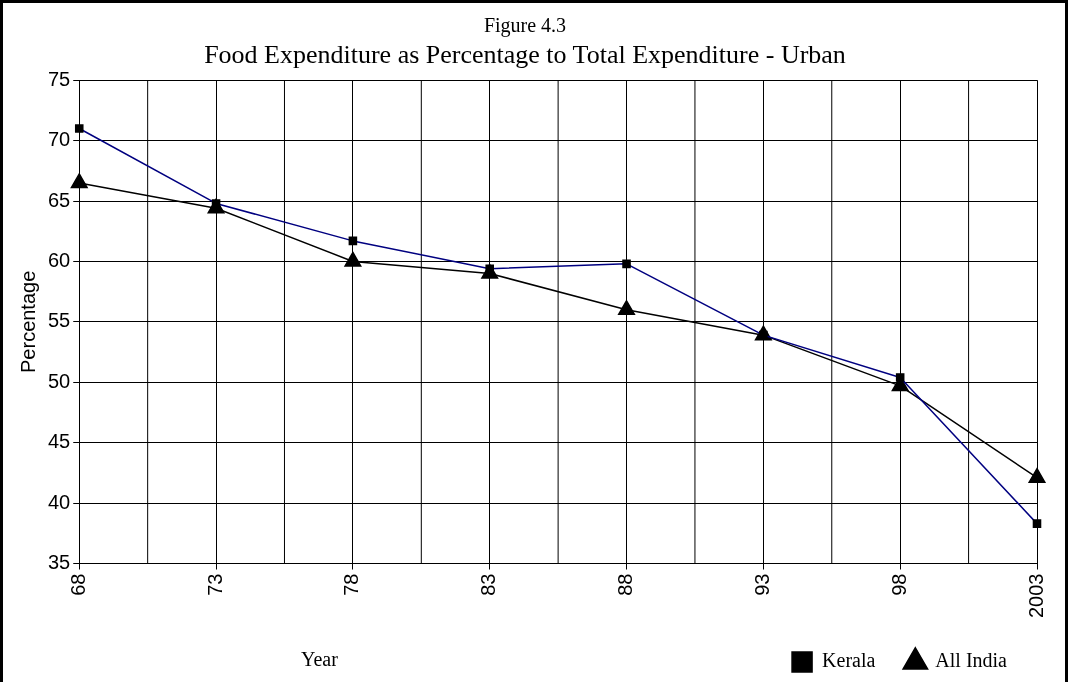  I want to click on y-tick-label: 70, so click(59, 139).